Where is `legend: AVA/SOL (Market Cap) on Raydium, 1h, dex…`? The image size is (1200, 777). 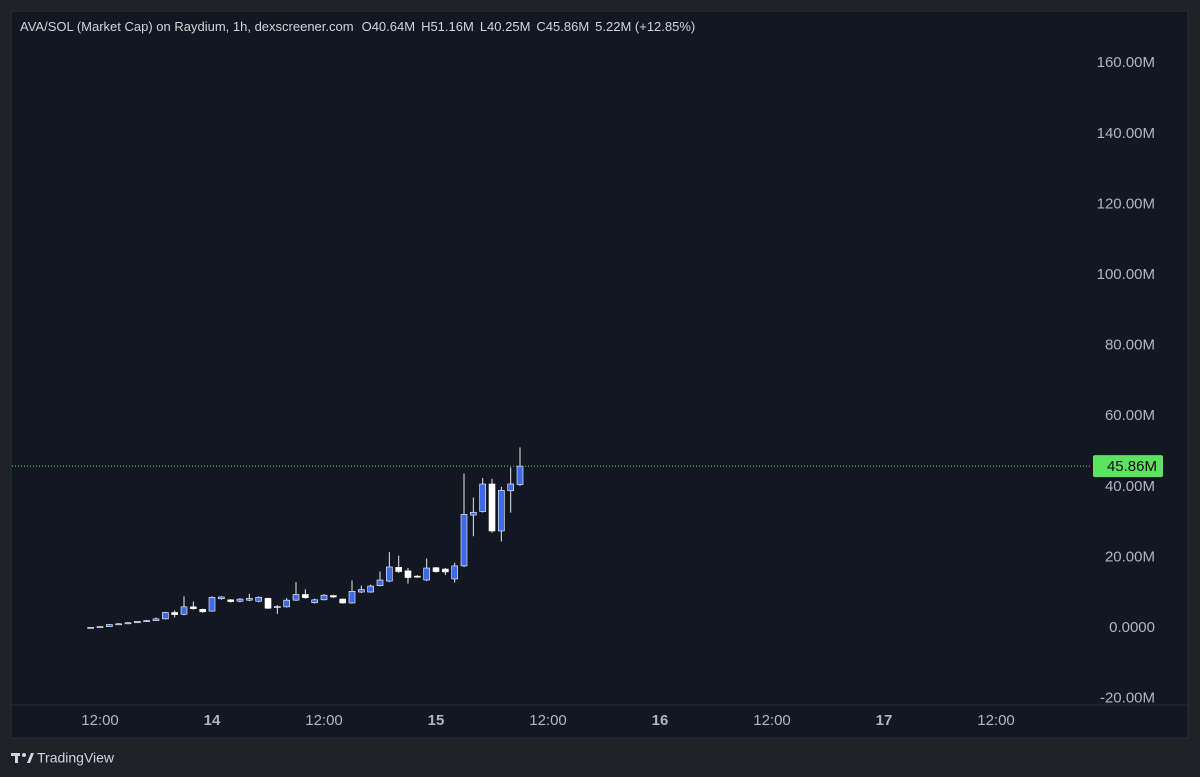
legend: AVA/SOL (Market Cap) on Raydium, 1h, dex… is located at coordinates (357, 26).